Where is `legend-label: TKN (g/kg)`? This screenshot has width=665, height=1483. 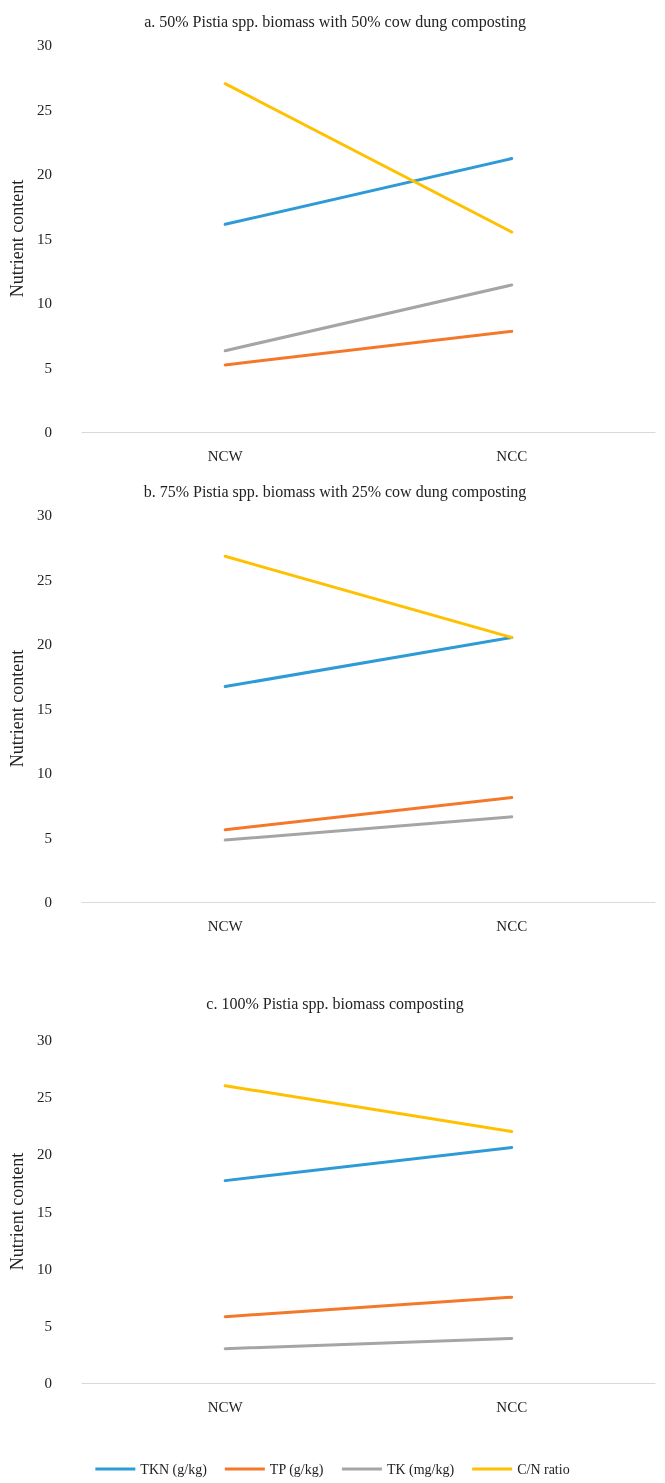
legend-label: TKN (g/kg) is located at coordinates (174, 1469).